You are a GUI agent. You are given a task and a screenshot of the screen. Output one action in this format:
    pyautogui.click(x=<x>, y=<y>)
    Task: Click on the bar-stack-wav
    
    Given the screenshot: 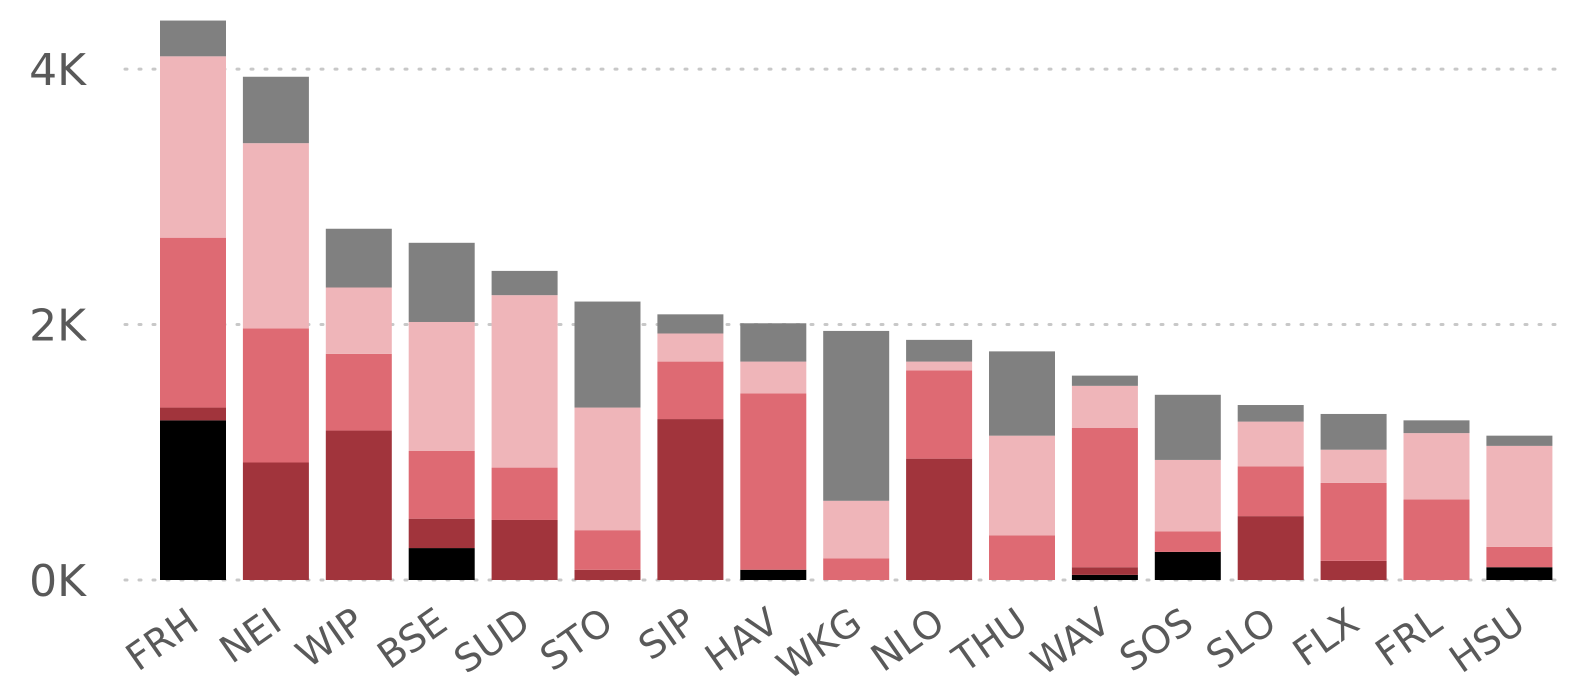 What is the action you would take?
    pyautogui.click(x=1104, y=477)
    